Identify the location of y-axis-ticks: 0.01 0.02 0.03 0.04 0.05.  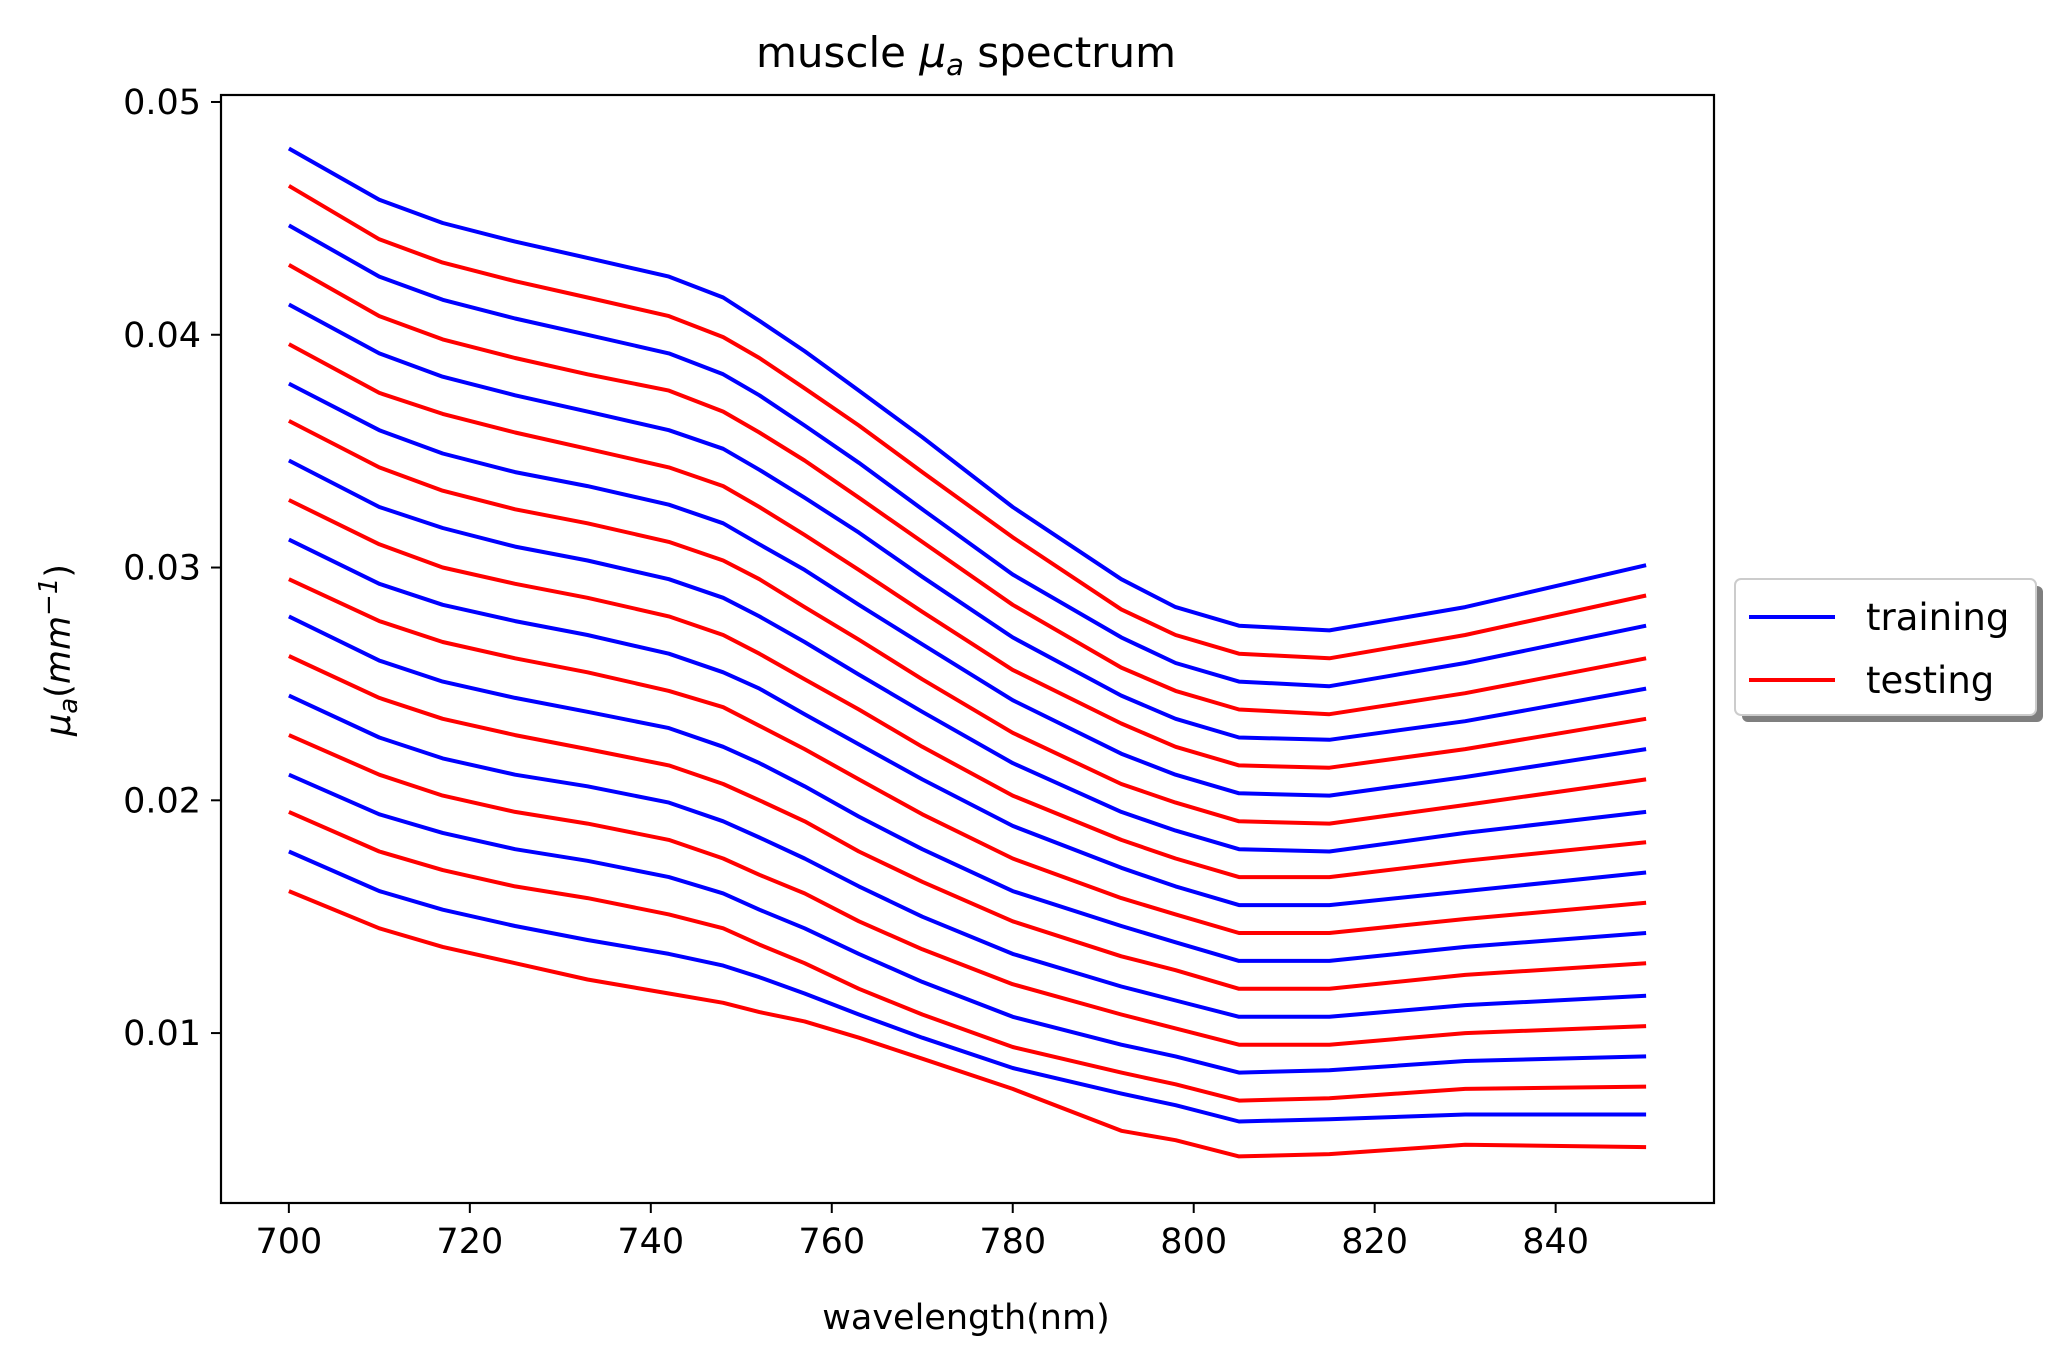
(172, 568).